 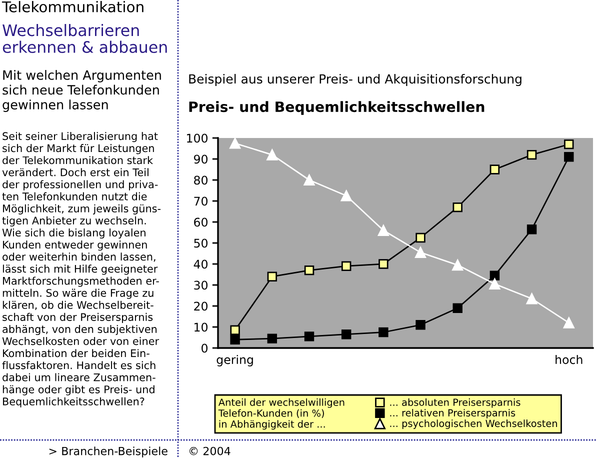 I want to click on chart-title: Preis- und Bequemlichkeitsschwellen, so click(x=336, y=108).